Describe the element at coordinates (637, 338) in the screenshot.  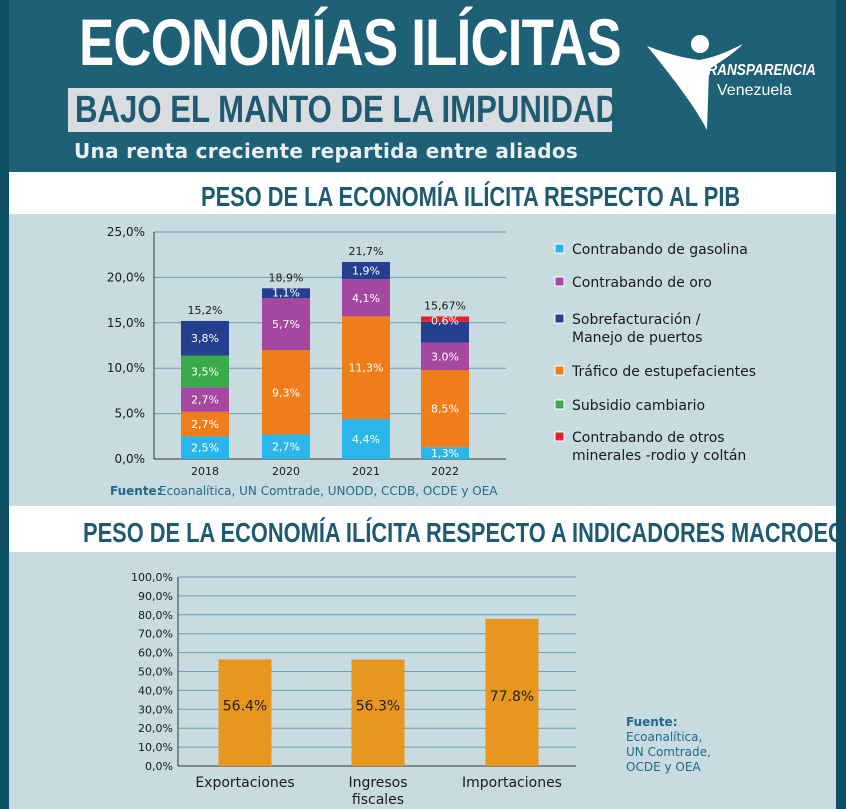
I see `legend-label: Manejo de puertos` at that location.